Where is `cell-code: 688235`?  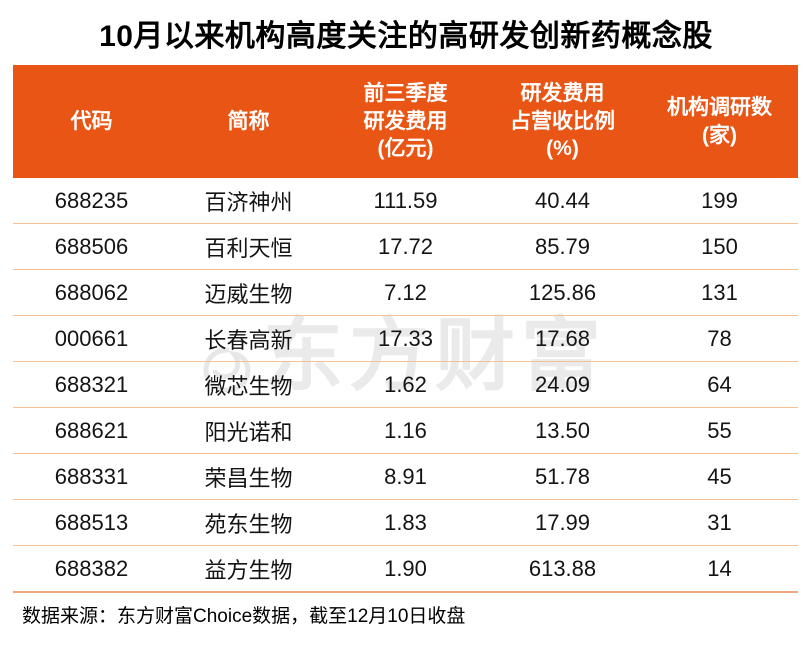 cell-code: 688235 is located at coordinates (91, 200).